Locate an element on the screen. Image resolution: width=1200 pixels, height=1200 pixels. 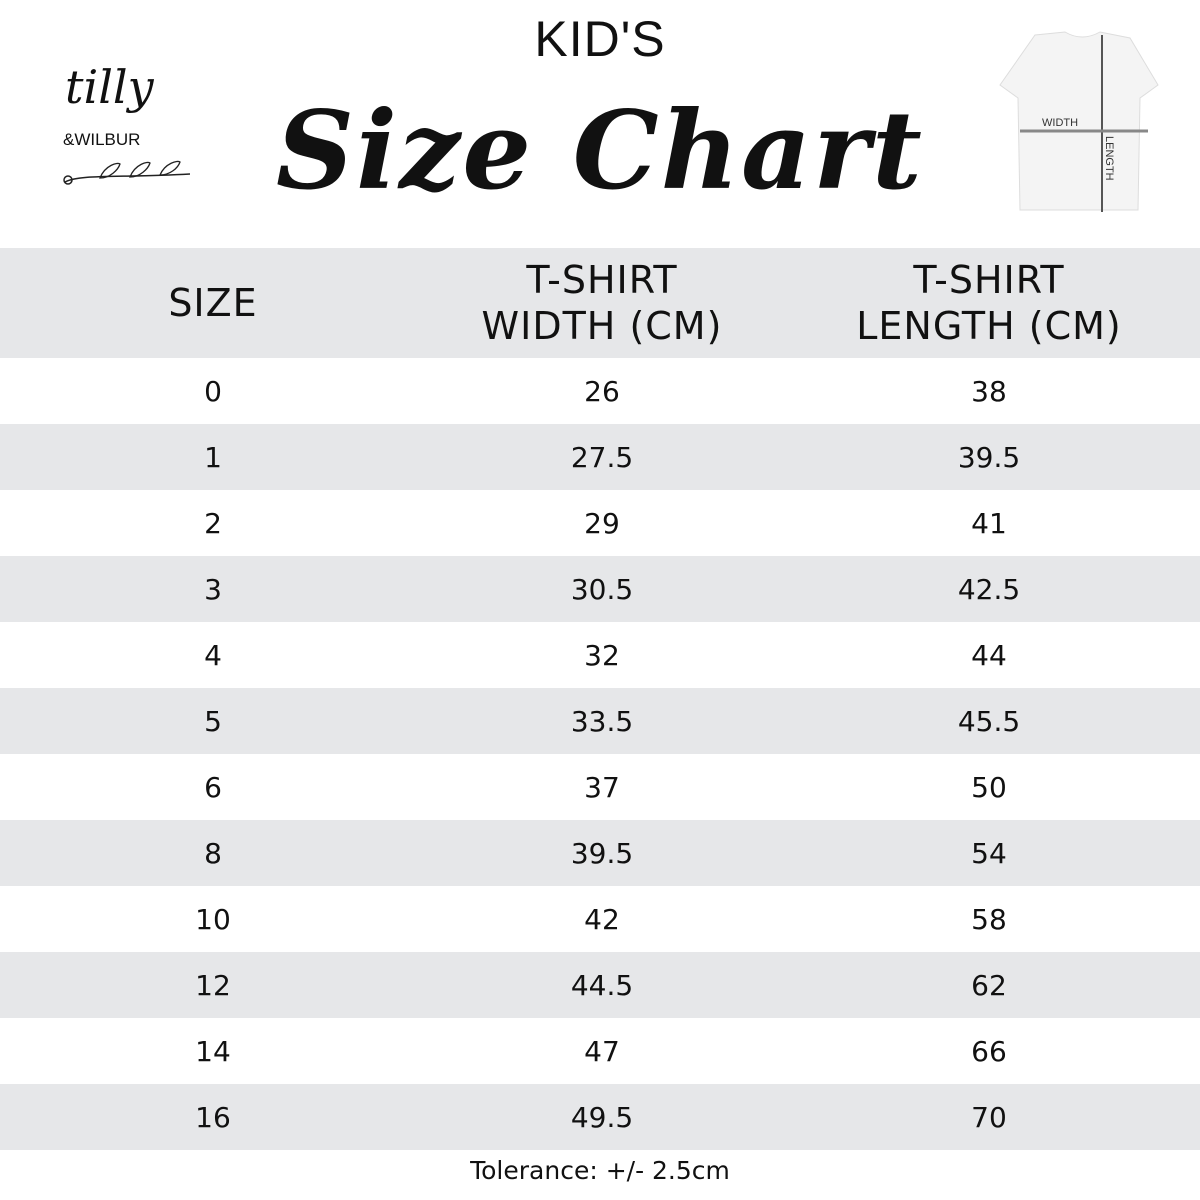
tshirt-diagram: WIDTH LENGTH is located at coordinates (1080, 122).